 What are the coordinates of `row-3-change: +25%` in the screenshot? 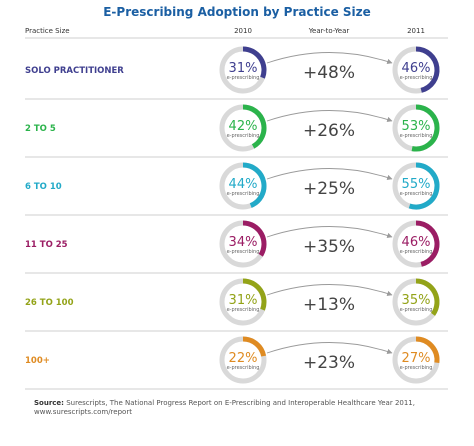 It's located at (329, 189).